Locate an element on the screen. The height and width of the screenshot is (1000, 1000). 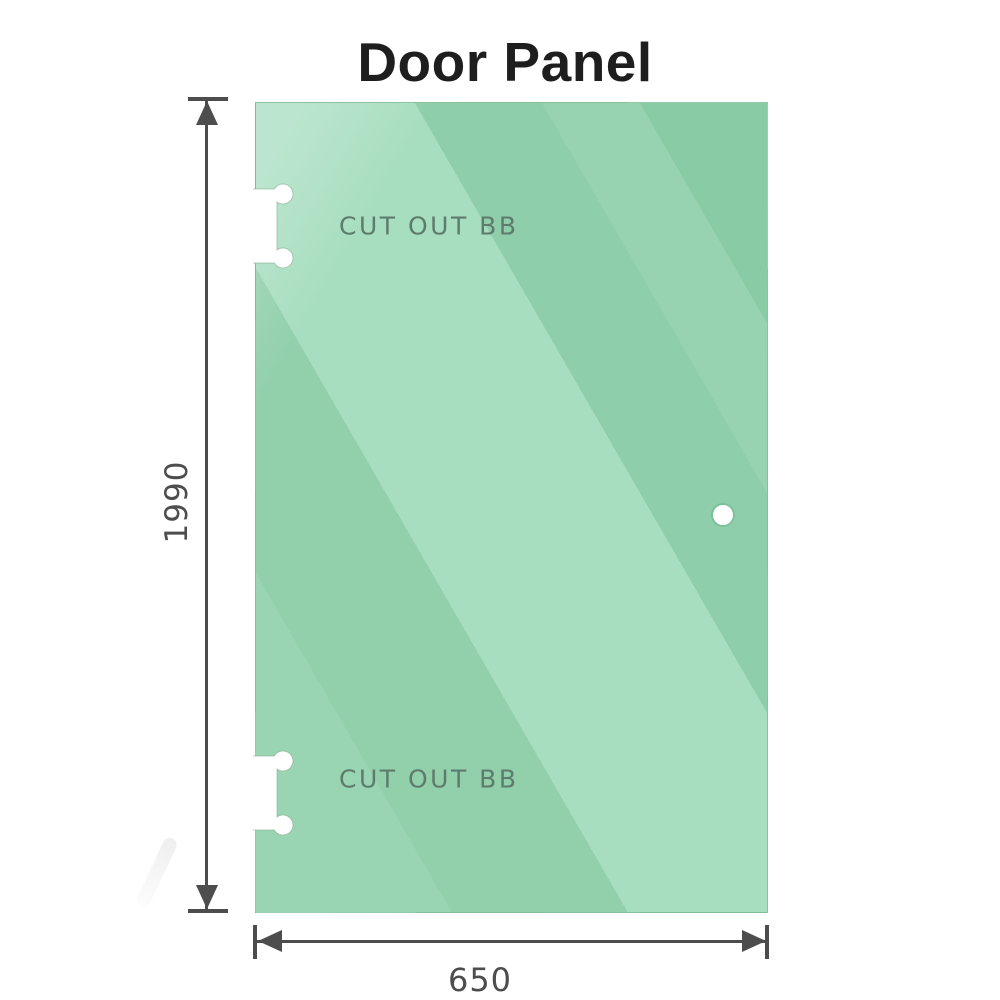
arrow-up-icon is located at coordinates (207, 113).